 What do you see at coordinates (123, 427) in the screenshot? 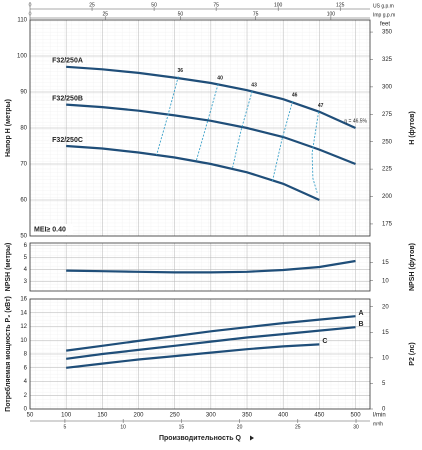
I see `bottom-tick-label: 10` at bounding box center [123, 427].